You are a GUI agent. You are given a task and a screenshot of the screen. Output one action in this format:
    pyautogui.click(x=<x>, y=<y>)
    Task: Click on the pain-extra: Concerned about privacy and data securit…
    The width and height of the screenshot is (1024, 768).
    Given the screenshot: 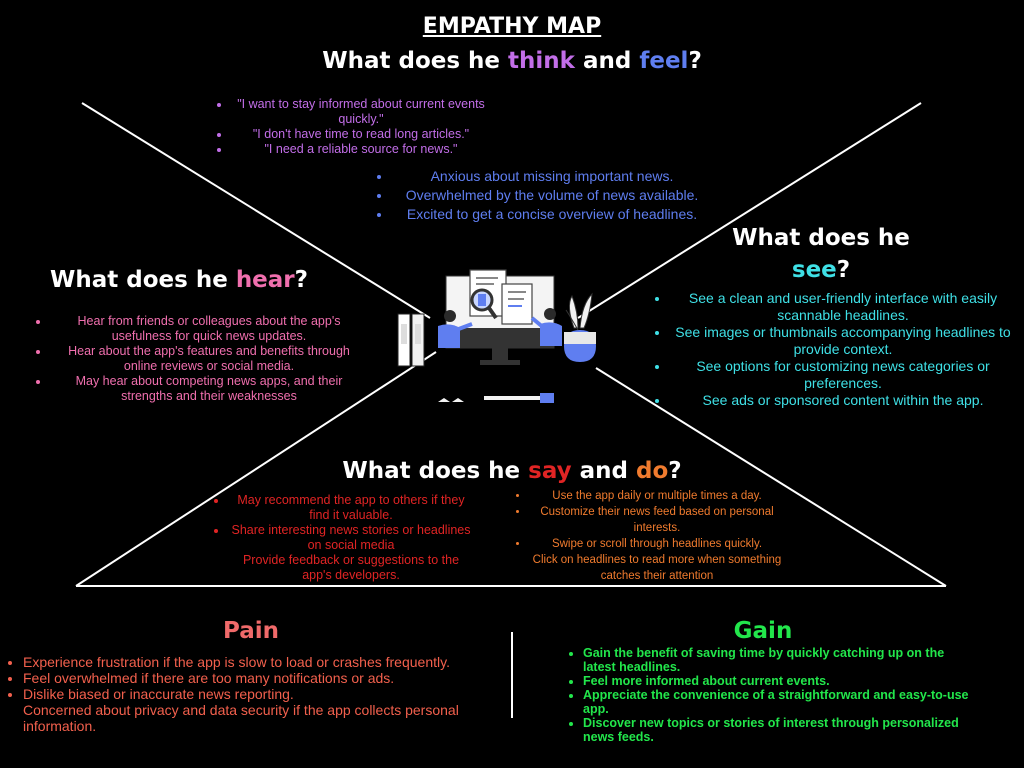 What is the action you would take?
    pyautogui.click(x=241, y=718)
    